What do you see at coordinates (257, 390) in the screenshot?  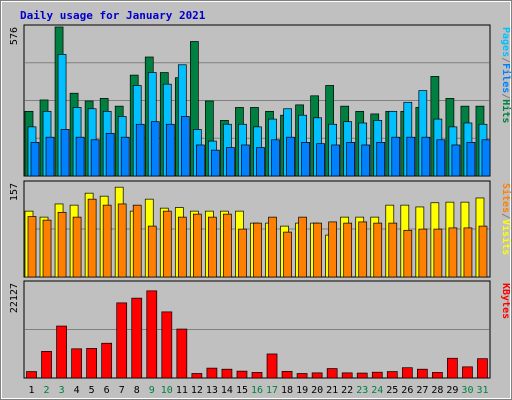 I see `x-tick-label-day-16: 16` at bounding box center [257, 390].